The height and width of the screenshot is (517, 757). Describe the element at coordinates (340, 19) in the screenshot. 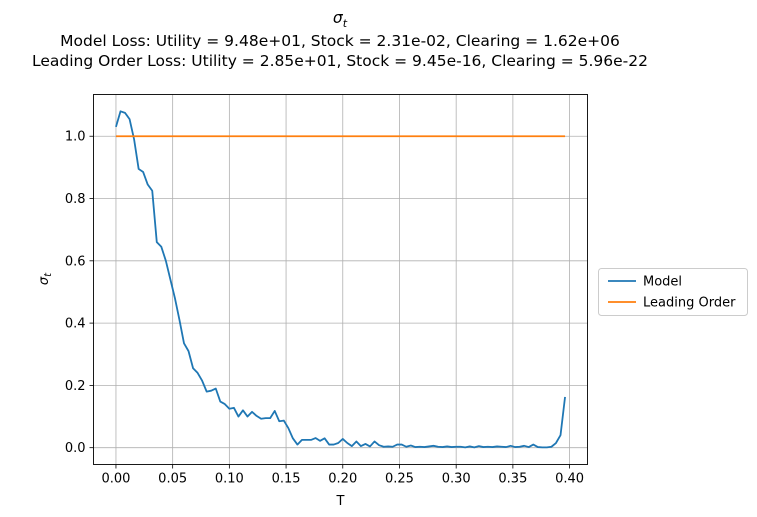

I see `chart-title: σt` at that location.